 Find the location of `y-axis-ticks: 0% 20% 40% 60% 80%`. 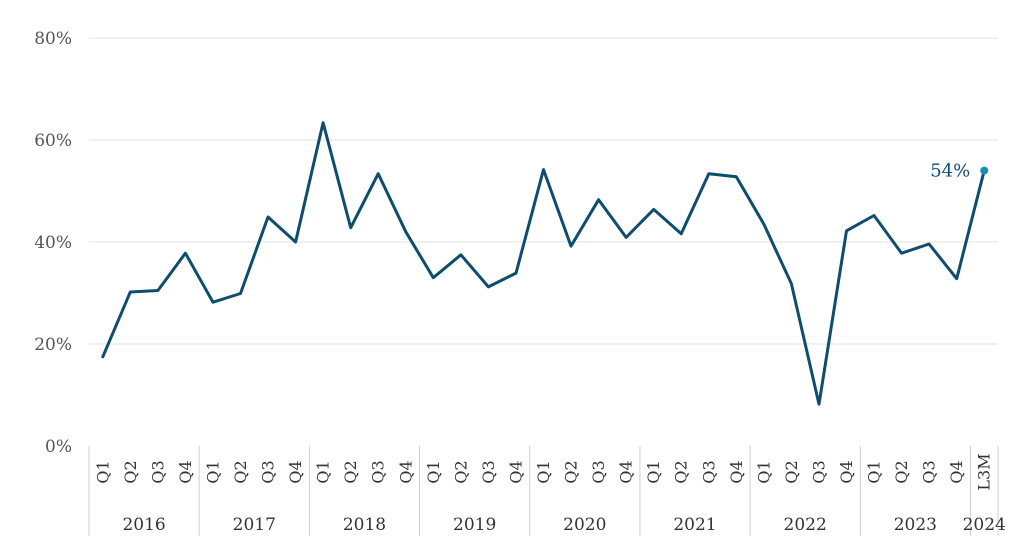

y-axis-ticks: 0% 20% 40% 60% 80% is located at coordinates (53, 243).